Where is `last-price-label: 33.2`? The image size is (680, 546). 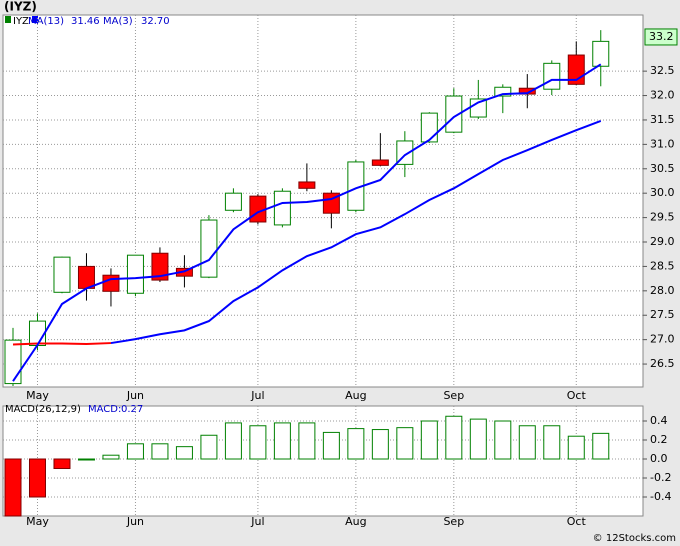
last-price-label: 33.2 is located at coordinates (661, 36).